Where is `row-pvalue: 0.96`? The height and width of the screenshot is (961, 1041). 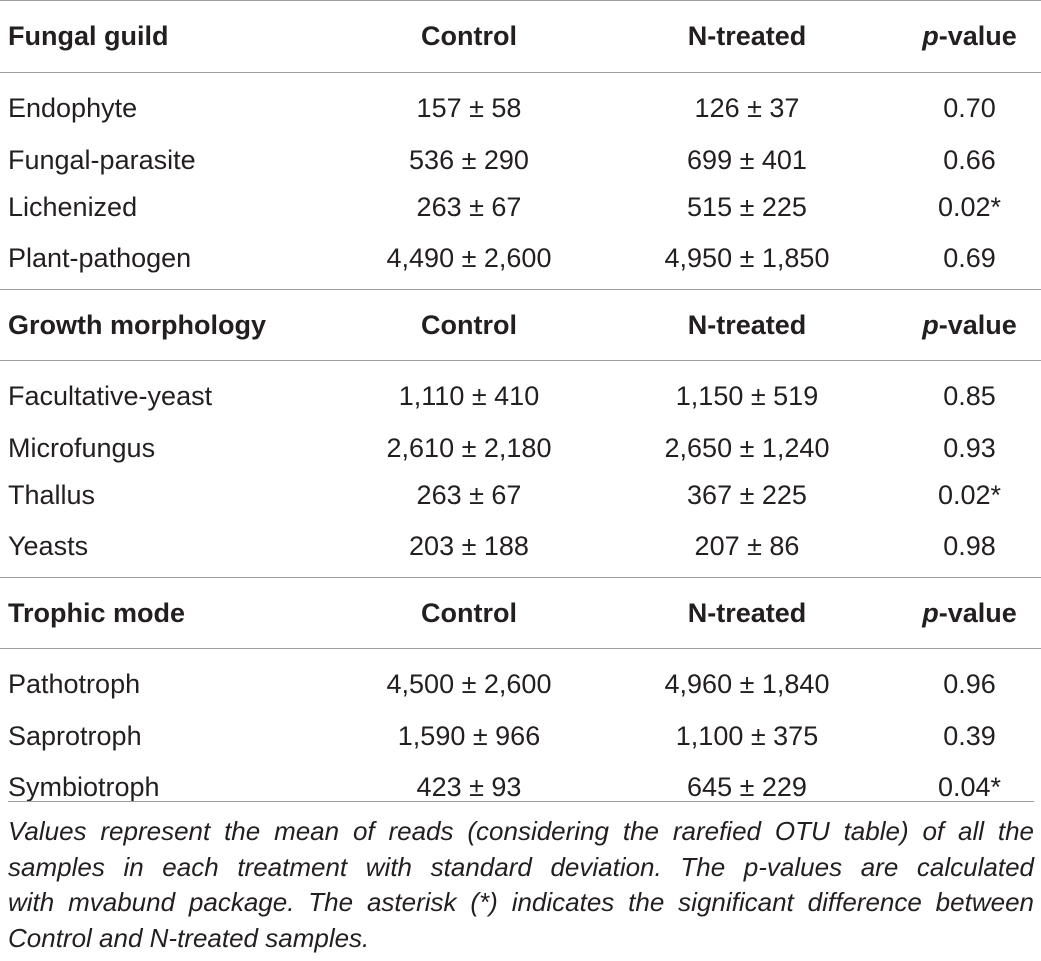
row-pvalue: 0.96 is located at coordinates (969, 683).